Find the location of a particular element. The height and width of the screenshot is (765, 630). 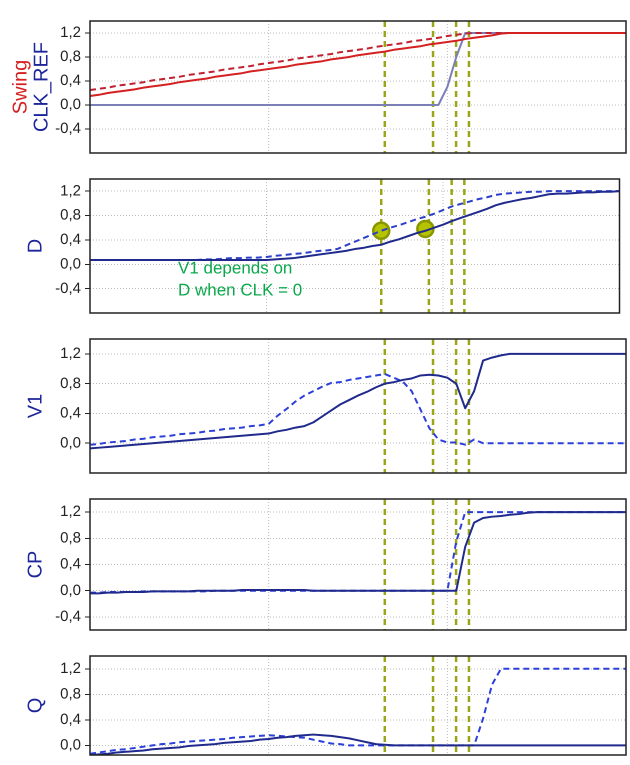

y-axis-title: CLK_REF is located at coordinates (41, 87).